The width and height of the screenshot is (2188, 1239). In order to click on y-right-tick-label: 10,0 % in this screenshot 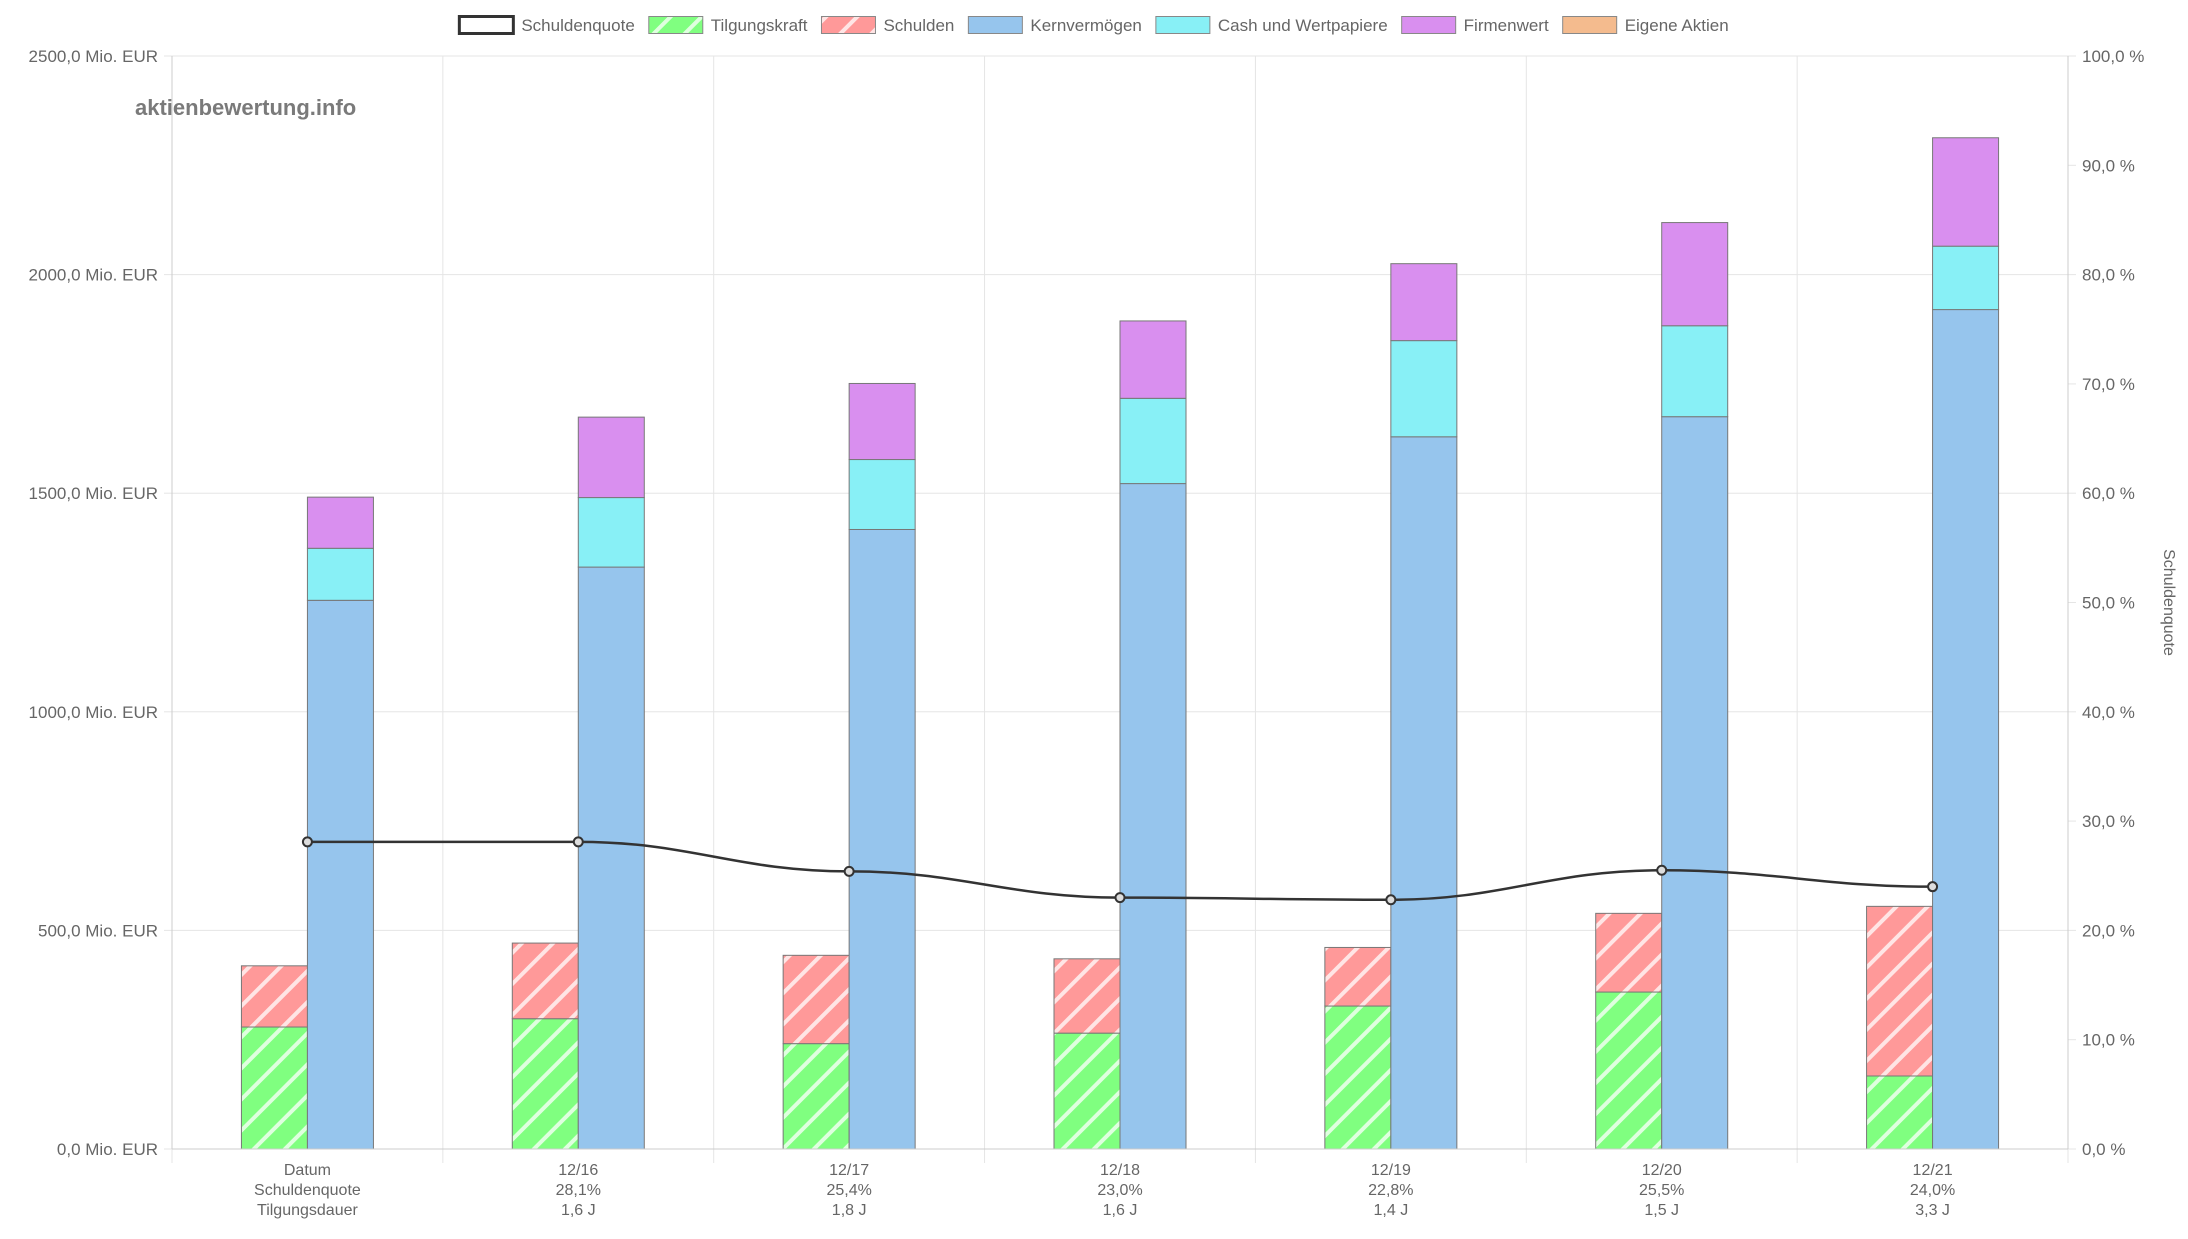, I will do `click(2108, 1040)`.